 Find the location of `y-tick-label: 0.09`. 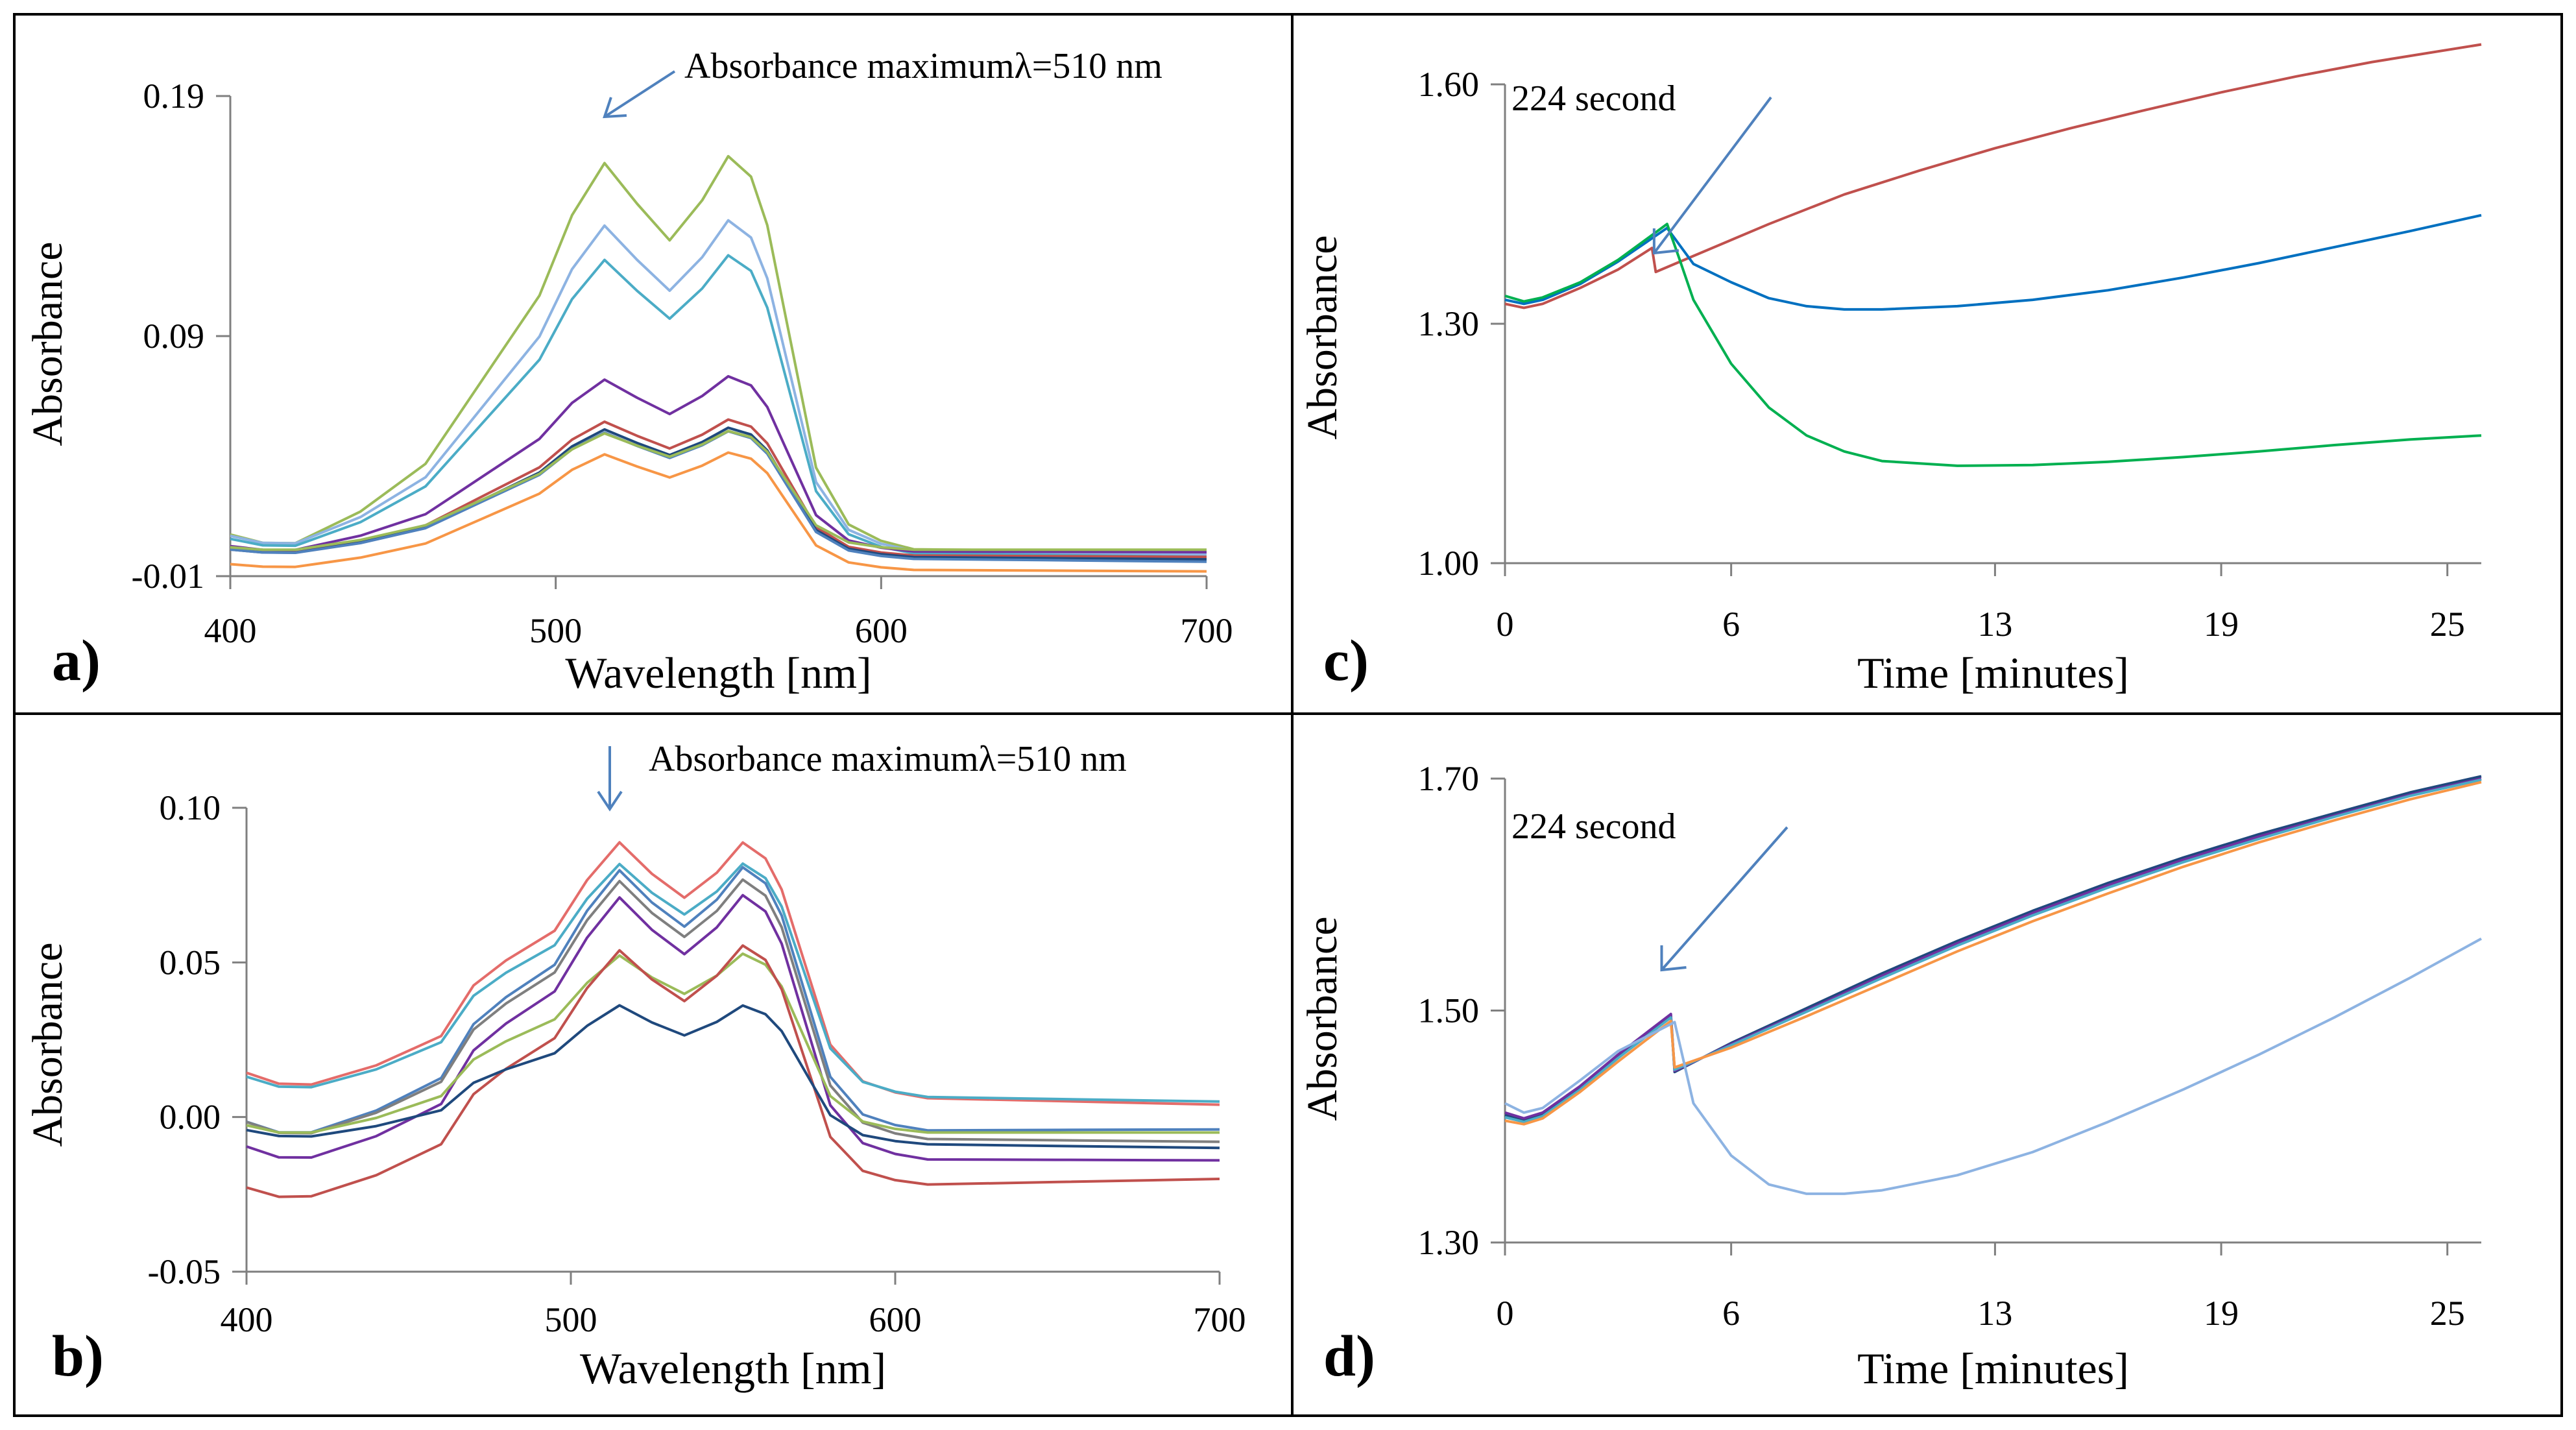

y-tick-label: 0.09 is located at coordinates (174, 336).